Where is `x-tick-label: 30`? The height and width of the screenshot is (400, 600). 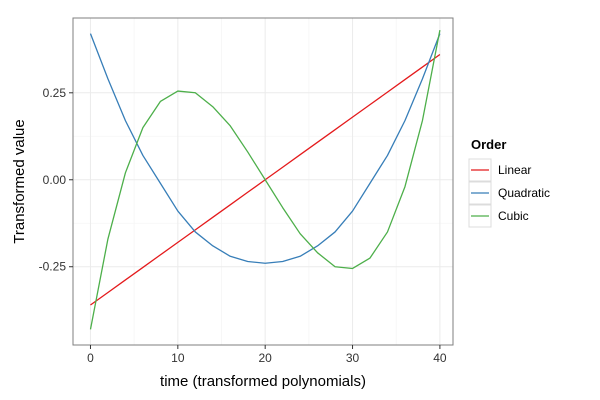
x-tick-label: 30 is located at coordinates (353, 358).